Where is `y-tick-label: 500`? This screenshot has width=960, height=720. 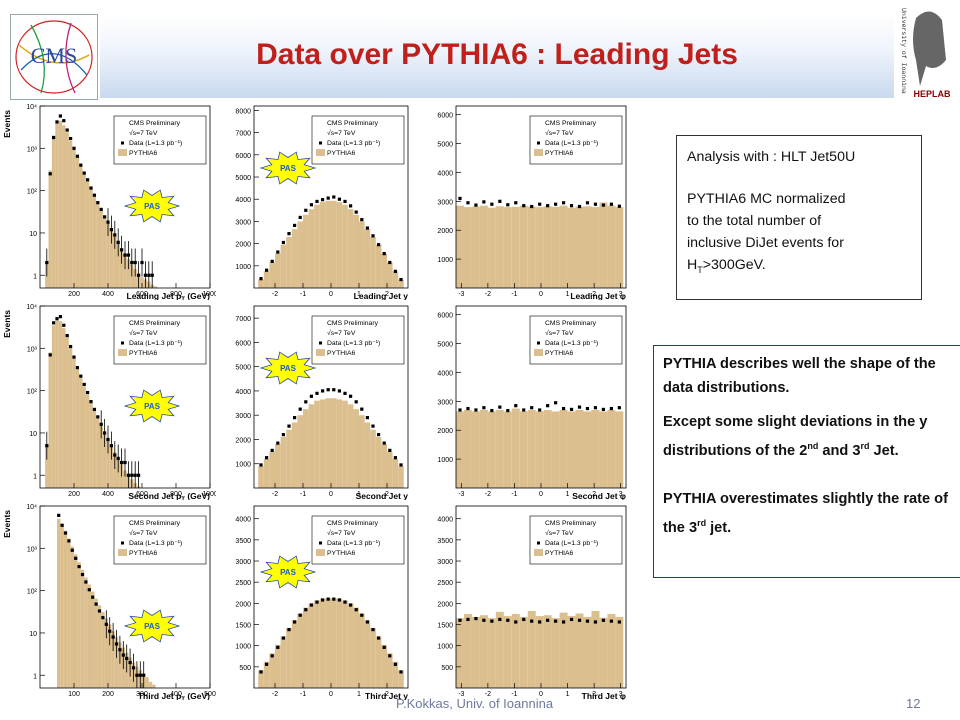 y-tick-label: 500 is located at coordinates (447, 668).